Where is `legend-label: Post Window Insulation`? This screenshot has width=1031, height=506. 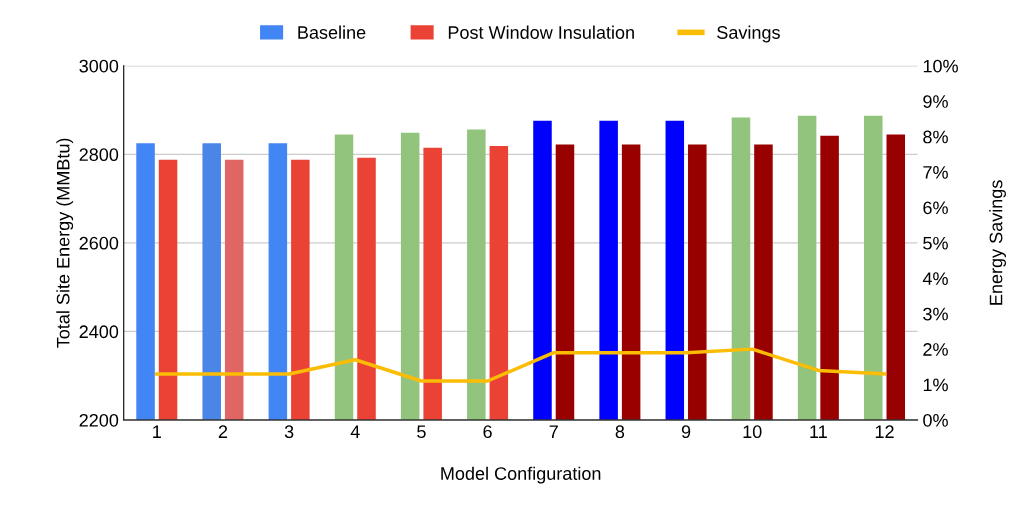
legend-label: Post Window Insulation is located at coordinates (541, 32).